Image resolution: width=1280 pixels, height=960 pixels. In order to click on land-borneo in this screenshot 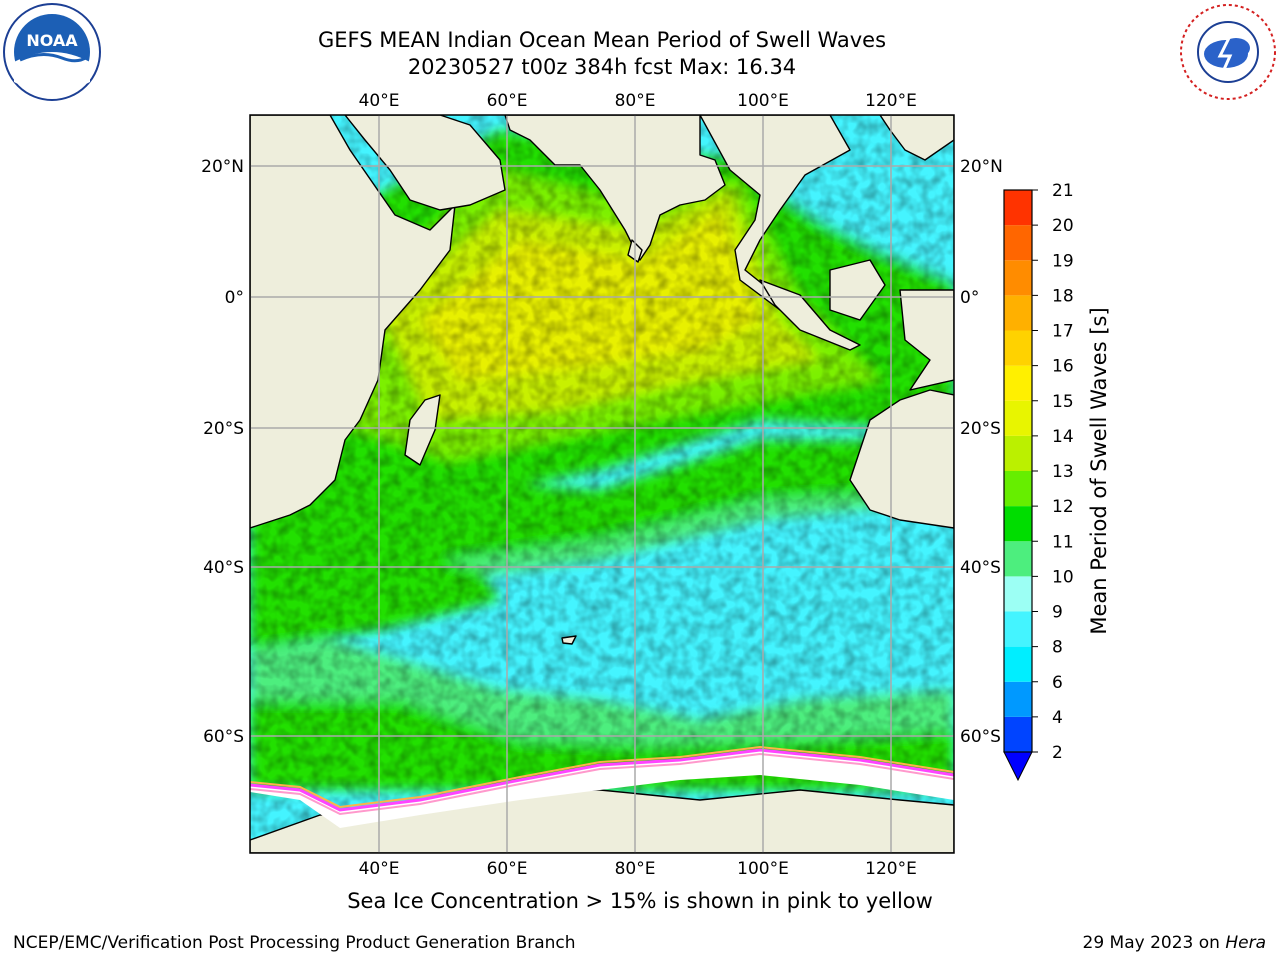, I will do `click(857, 290)`.